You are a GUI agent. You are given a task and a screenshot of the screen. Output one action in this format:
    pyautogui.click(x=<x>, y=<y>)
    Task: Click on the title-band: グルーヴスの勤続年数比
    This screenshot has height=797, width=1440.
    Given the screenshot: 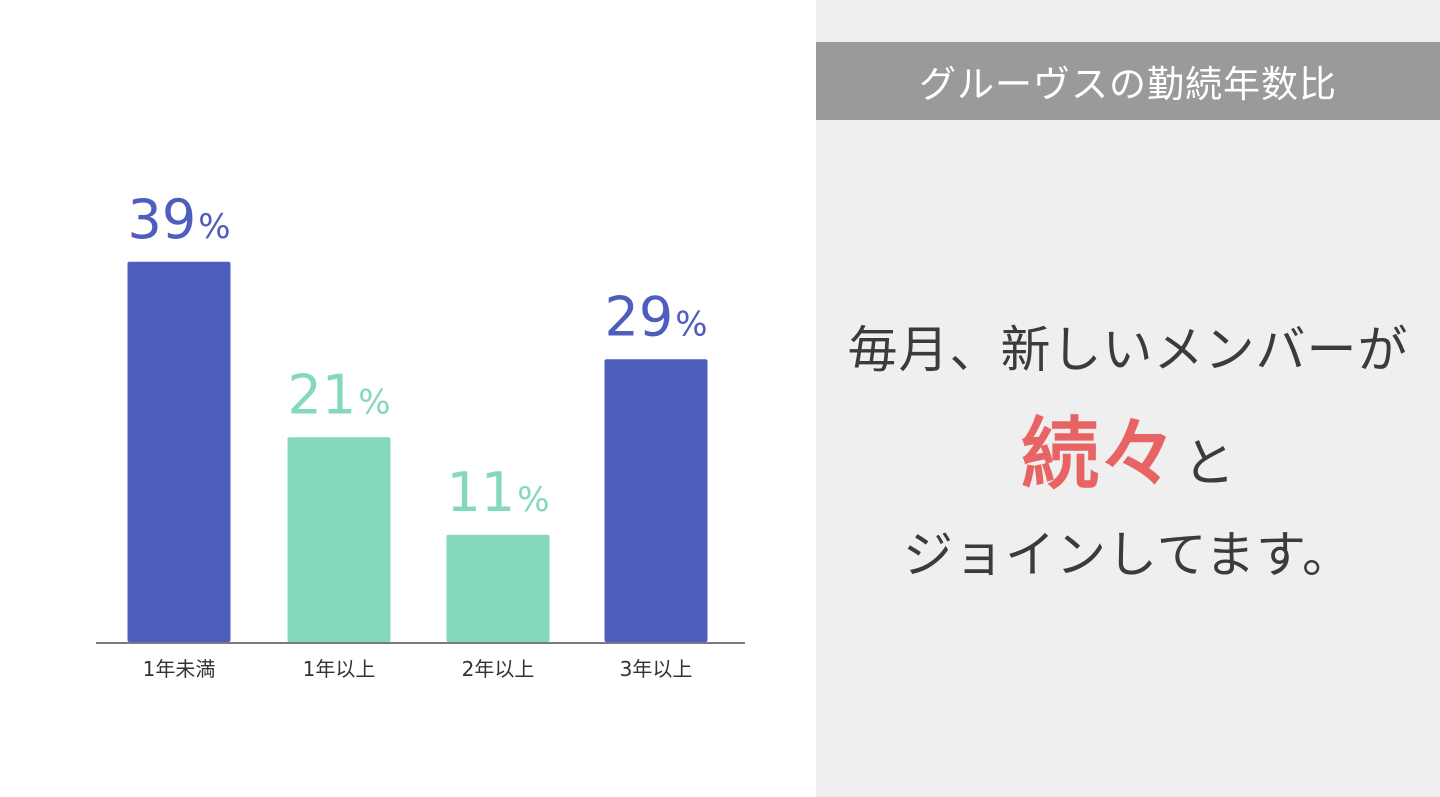 What is the action you would take?
    pyautogui.click(x=1128, y=81)
    